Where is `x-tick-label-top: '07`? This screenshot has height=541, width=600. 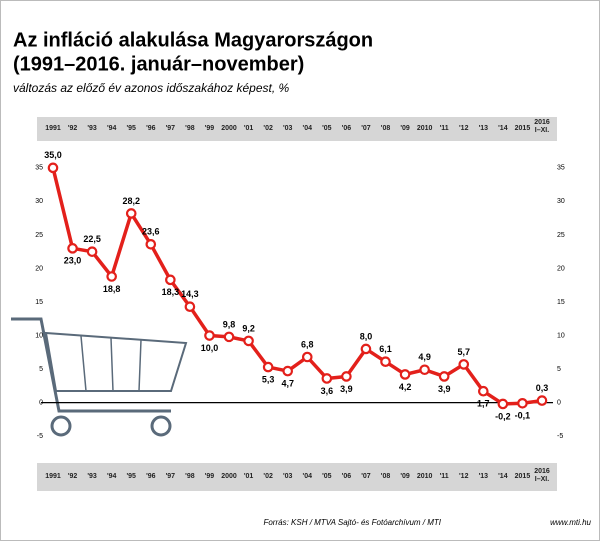 x-tick-label-top: '07 is located at coordinates (366, 128).